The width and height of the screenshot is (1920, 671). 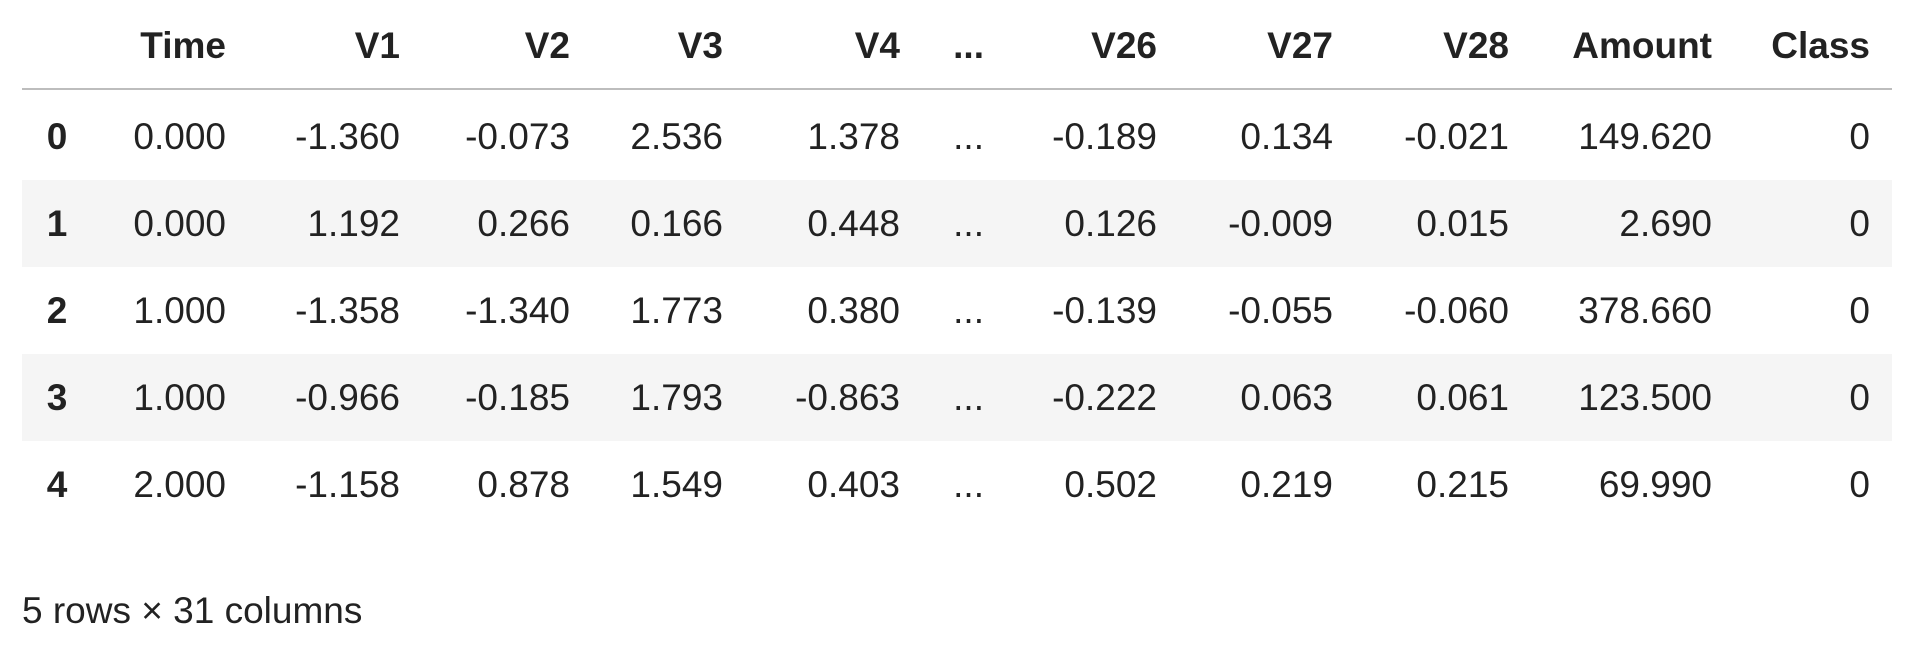 I want to click on table-footer: 5 rows × 31 columns, so click(x=192, y=610).